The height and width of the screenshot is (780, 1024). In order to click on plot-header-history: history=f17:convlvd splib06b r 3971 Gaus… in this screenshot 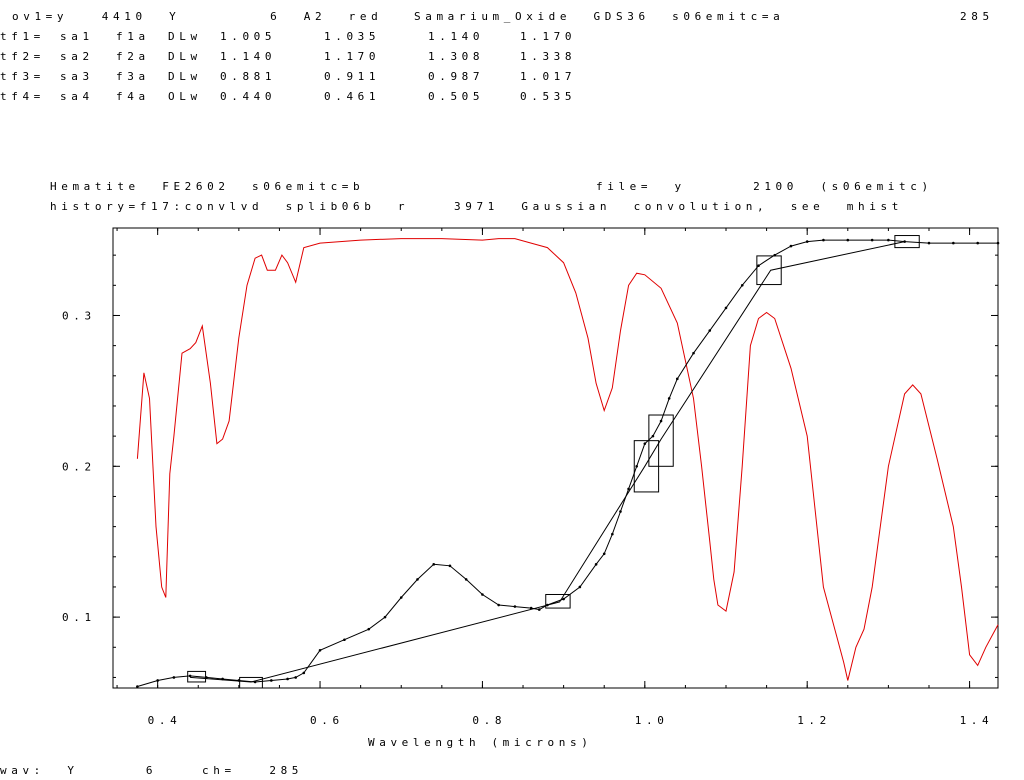, I will do `click(476, 206)`.